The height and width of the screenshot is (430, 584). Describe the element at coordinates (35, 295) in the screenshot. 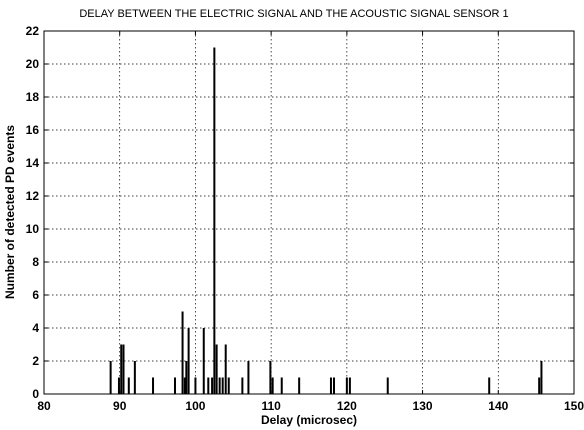

I see `y-tick-label: 6` at that location.